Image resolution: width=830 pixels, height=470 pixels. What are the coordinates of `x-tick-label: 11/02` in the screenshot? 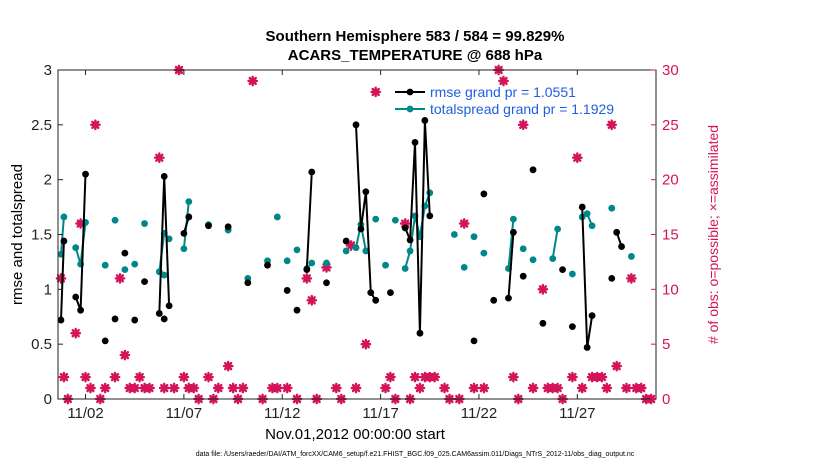 It's located at (85, 413).